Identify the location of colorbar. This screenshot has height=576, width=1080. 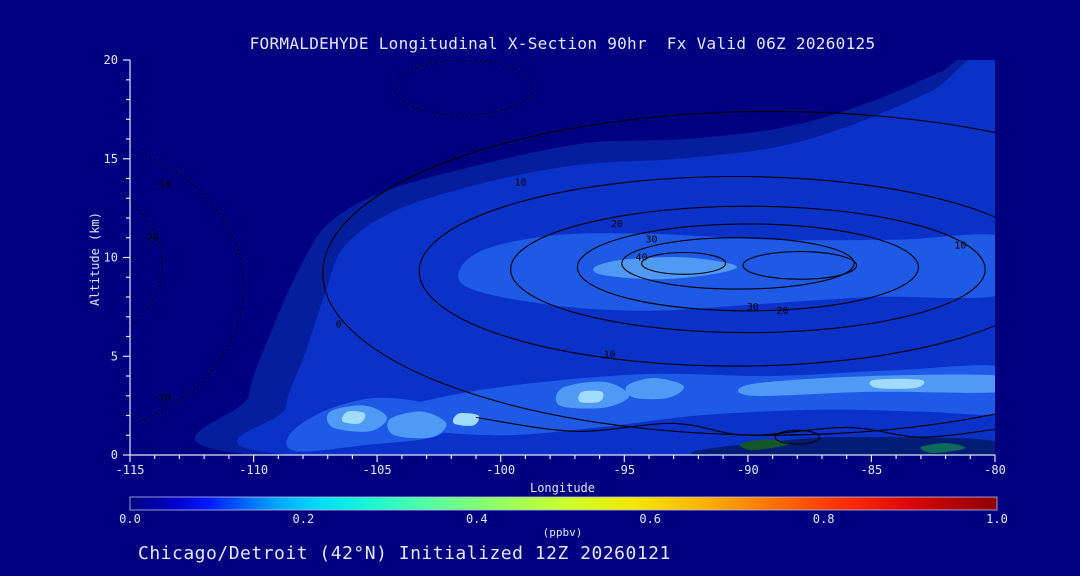
(563, 503).